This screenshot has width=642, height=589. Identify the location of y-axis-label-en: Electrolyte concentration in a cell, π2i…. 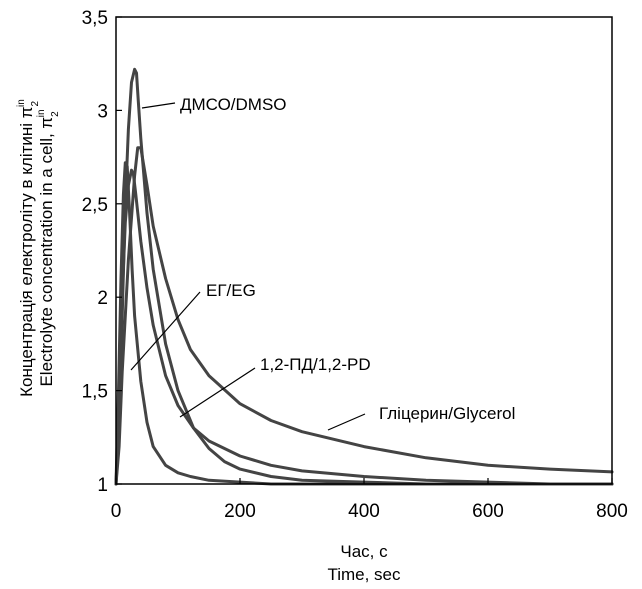
(48, 247).